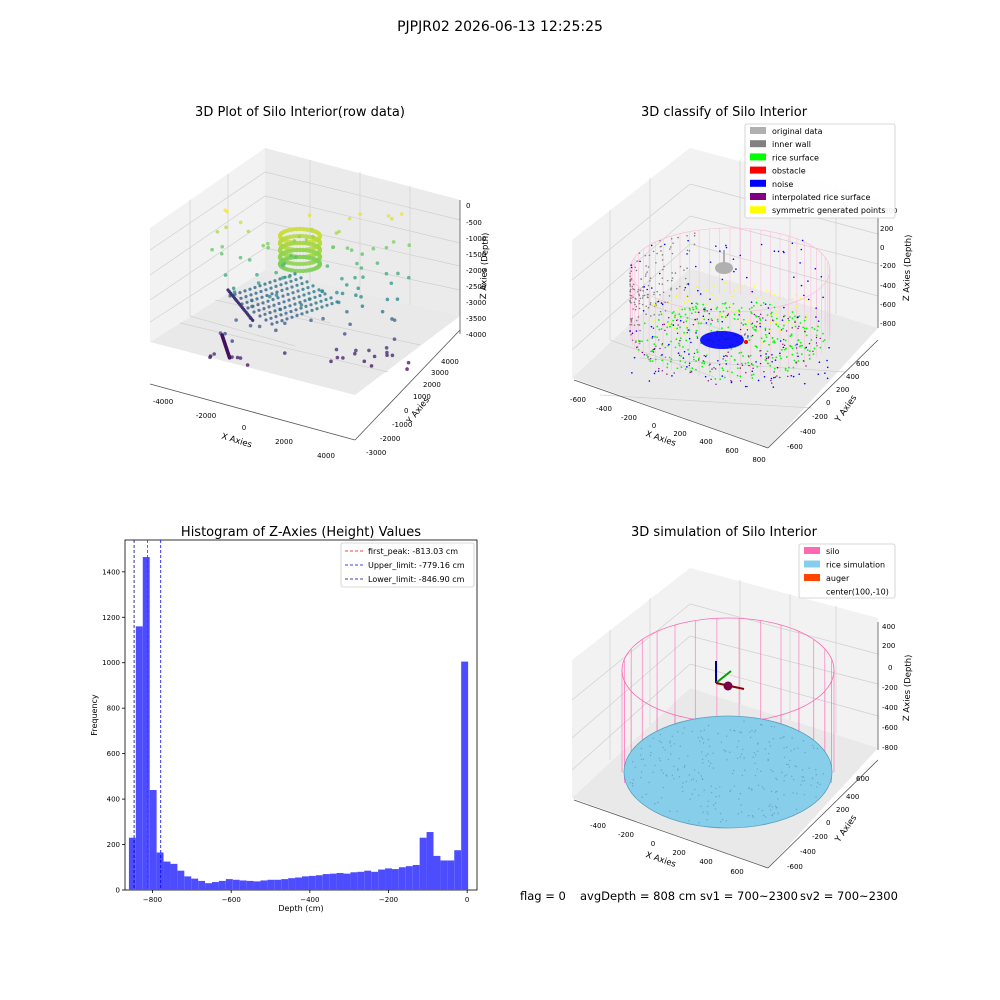 This screenshot has height=1000, width=1000. I want to click on x-tick-label: 0, so click(653, 844).